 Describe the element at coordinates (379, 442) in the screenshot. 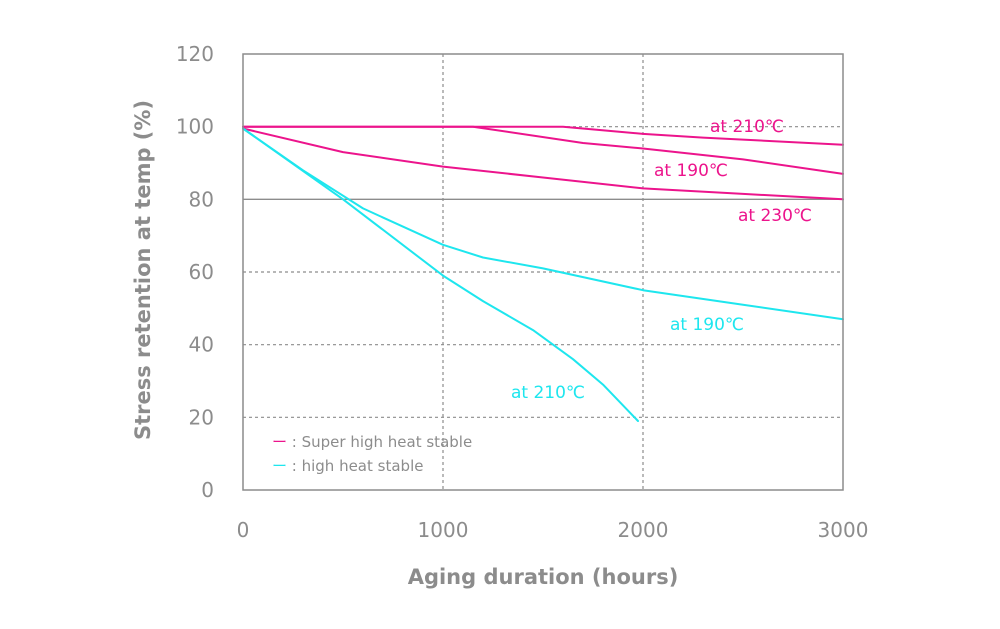

I see `legend-label-0: : Super high heat stable` at that location.